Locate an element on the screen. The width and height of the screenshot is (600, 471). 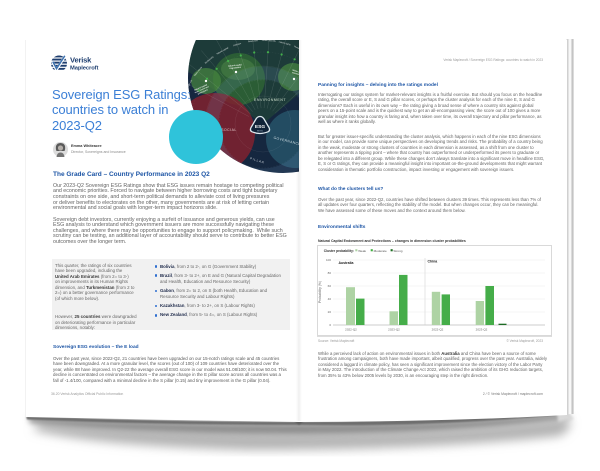
svg-text: Biodiversity is located at coordinates (209, 60).